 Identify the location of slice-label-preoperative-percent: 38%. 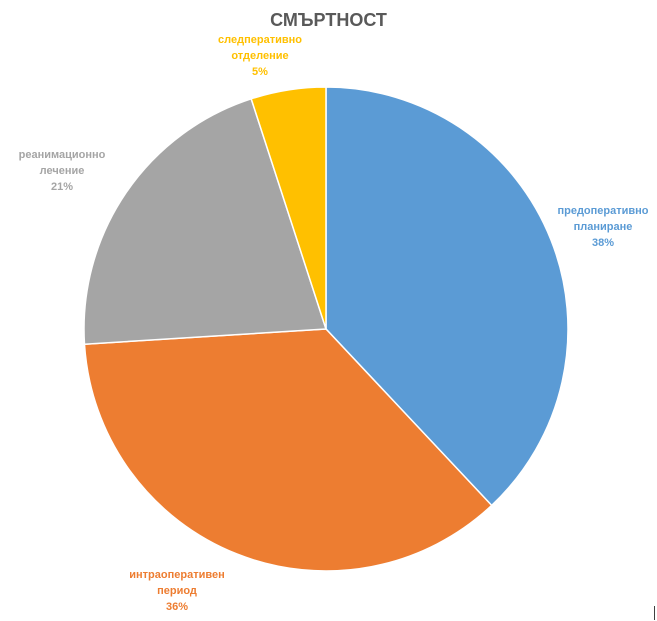
(603, 243).